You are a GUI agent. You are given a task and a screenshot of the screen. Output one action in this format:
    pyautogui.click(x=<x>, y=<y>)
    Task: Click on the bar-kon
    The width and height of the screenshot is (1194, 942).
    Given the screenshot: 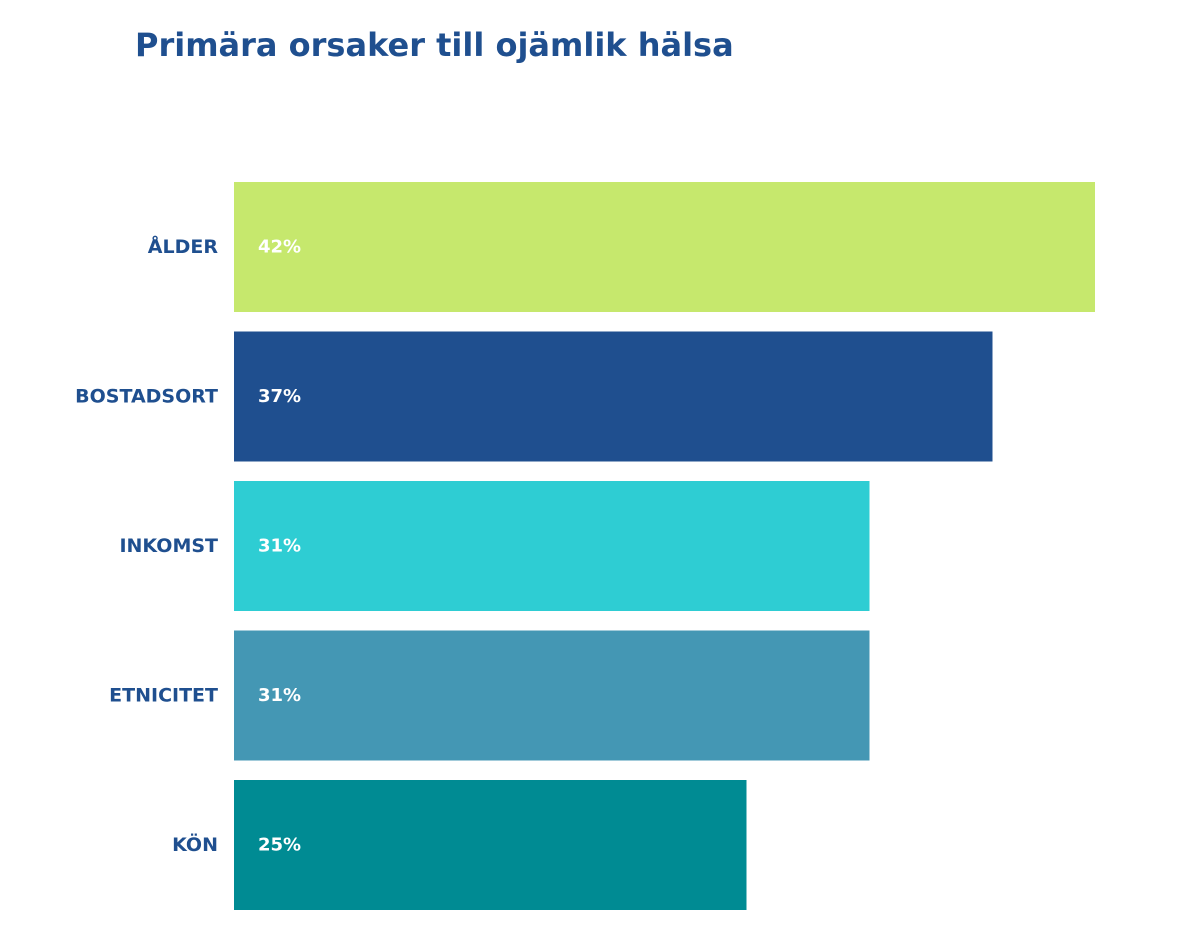 What is the action you would take?
    pyautogui.click(x=490, y=845)
    